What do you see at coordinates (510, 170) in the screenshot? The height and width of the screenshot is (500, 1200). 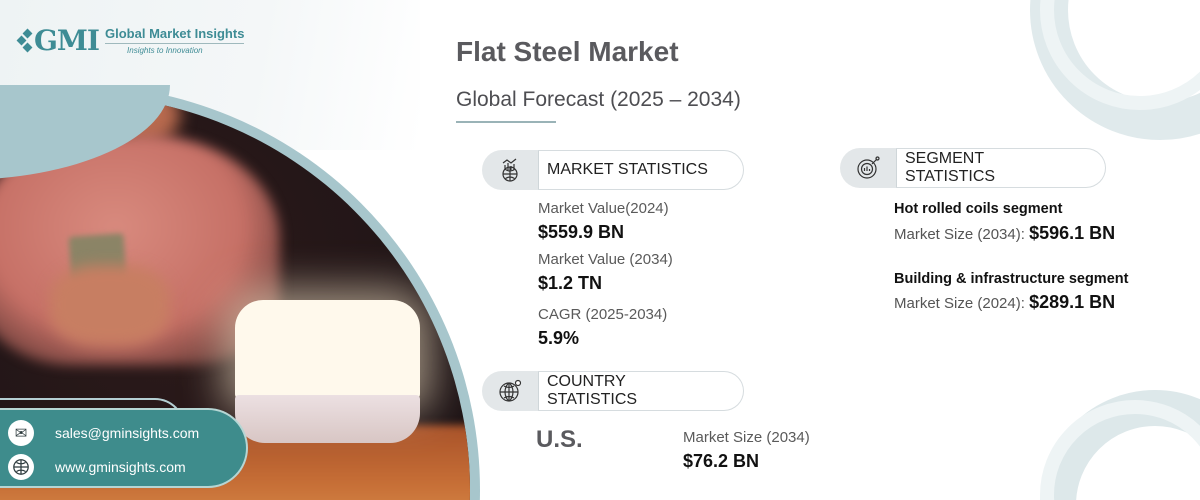 I see `globe-chart-icon` at bounding box center [510, 170].